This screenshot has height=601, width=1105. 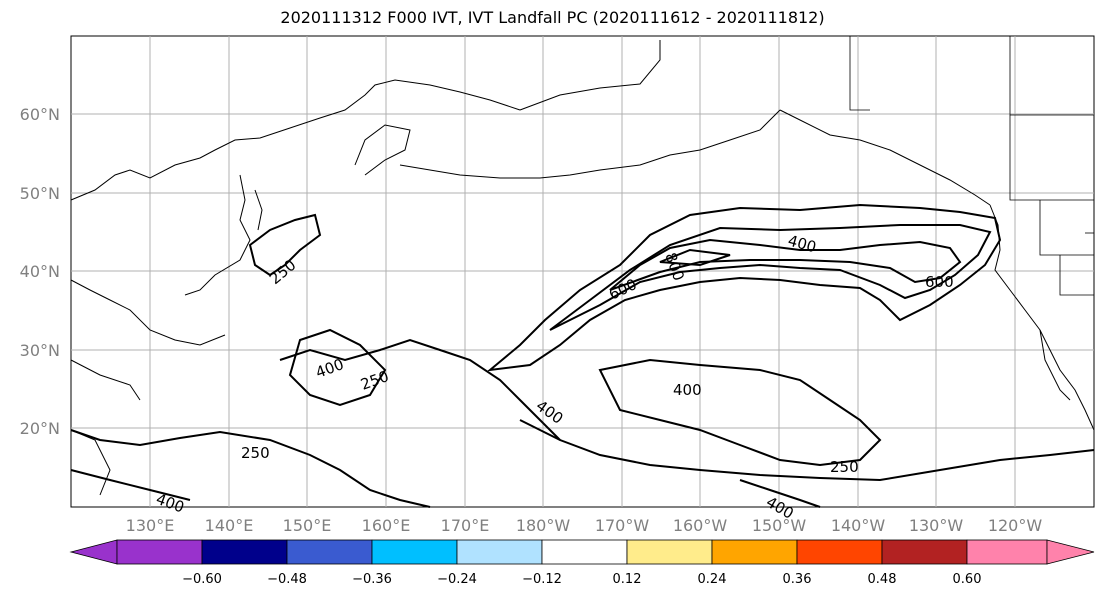 I want to click on colorbar-tick-label: −0.60, so click(x=202, y=579).